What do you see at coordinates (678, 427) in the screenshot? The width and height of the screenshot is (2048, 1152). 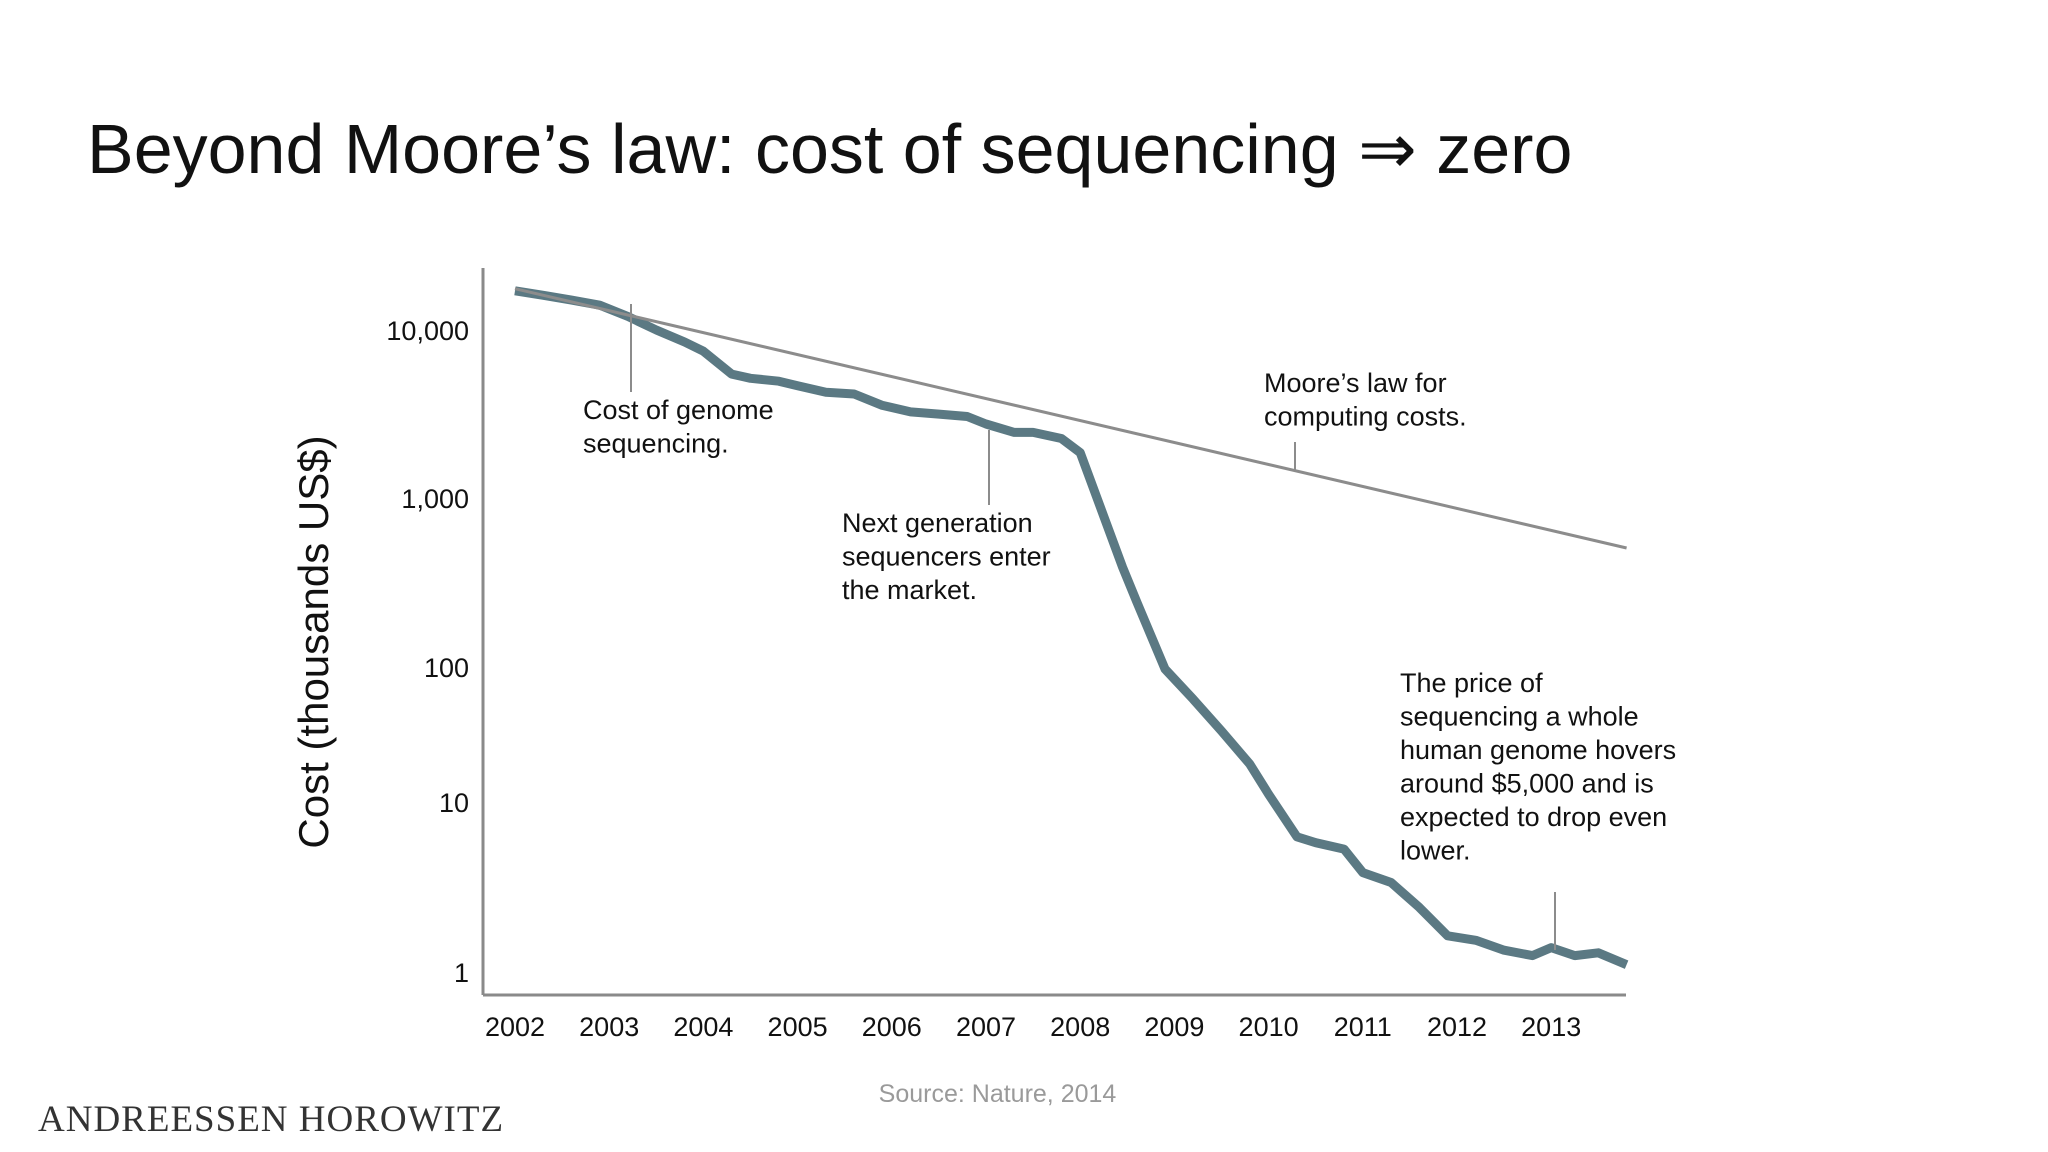 I see `annotation-text: Cost of genome sequencing.` at bounding box center [678, 427].